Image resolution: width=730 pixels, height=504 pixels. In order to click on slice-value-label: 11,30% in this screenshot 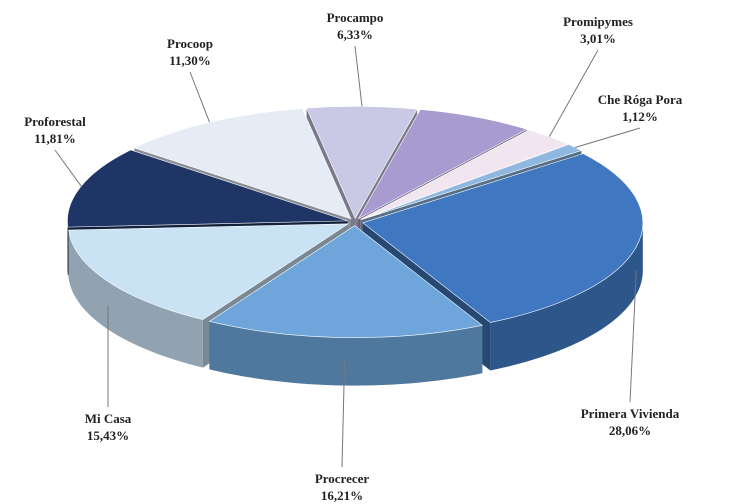, I will do `click(190, 60)`.